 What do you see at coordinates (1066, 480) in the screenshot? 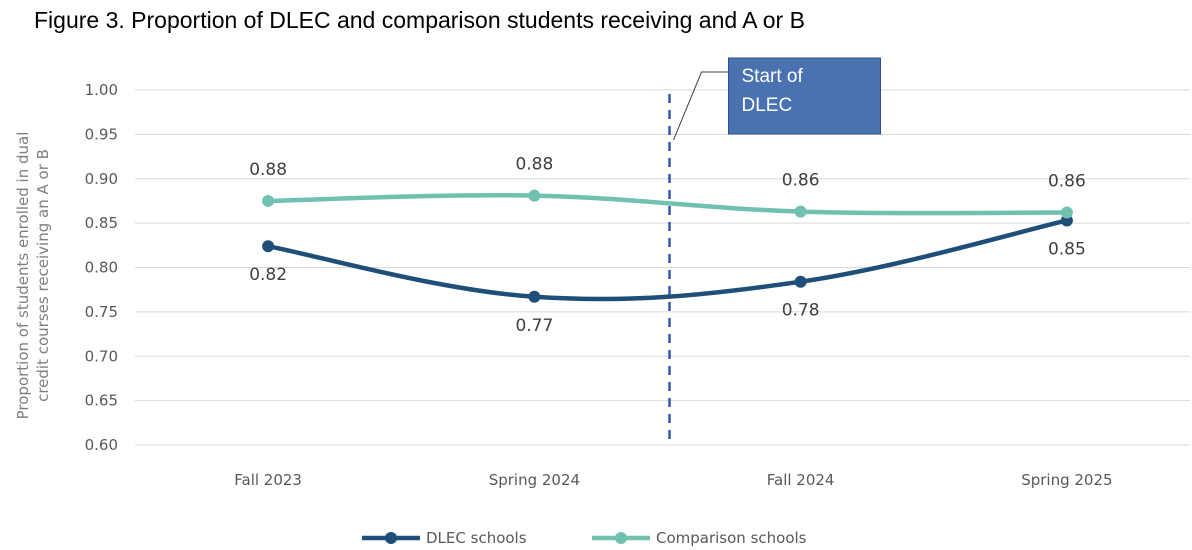
I see `x-category-label: Spring 2025` at bounding box center [1066, 480].